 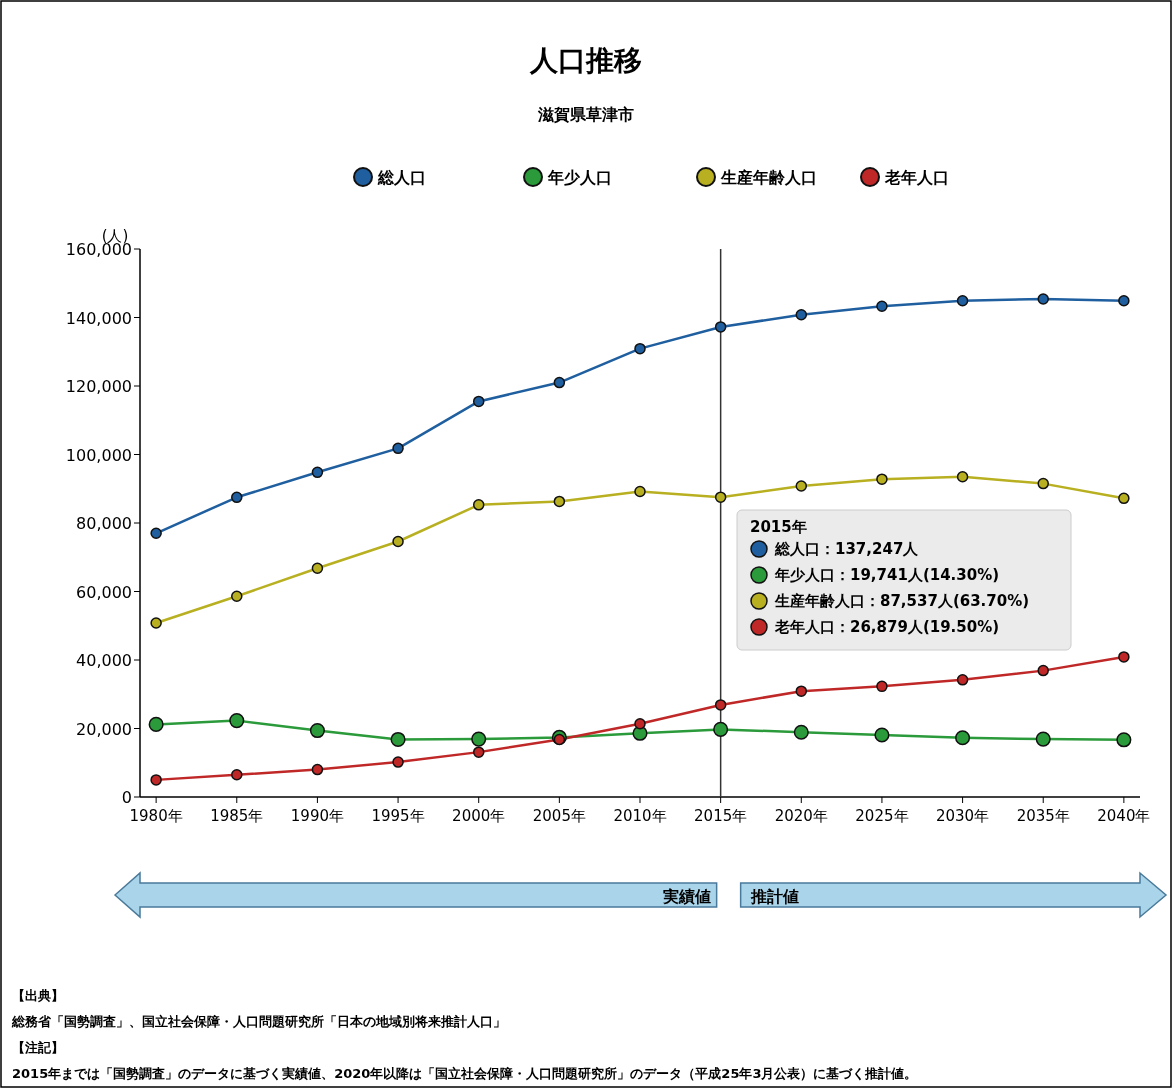 I want to click on y-tick-label: 100,000, so click(x=98, y=455).